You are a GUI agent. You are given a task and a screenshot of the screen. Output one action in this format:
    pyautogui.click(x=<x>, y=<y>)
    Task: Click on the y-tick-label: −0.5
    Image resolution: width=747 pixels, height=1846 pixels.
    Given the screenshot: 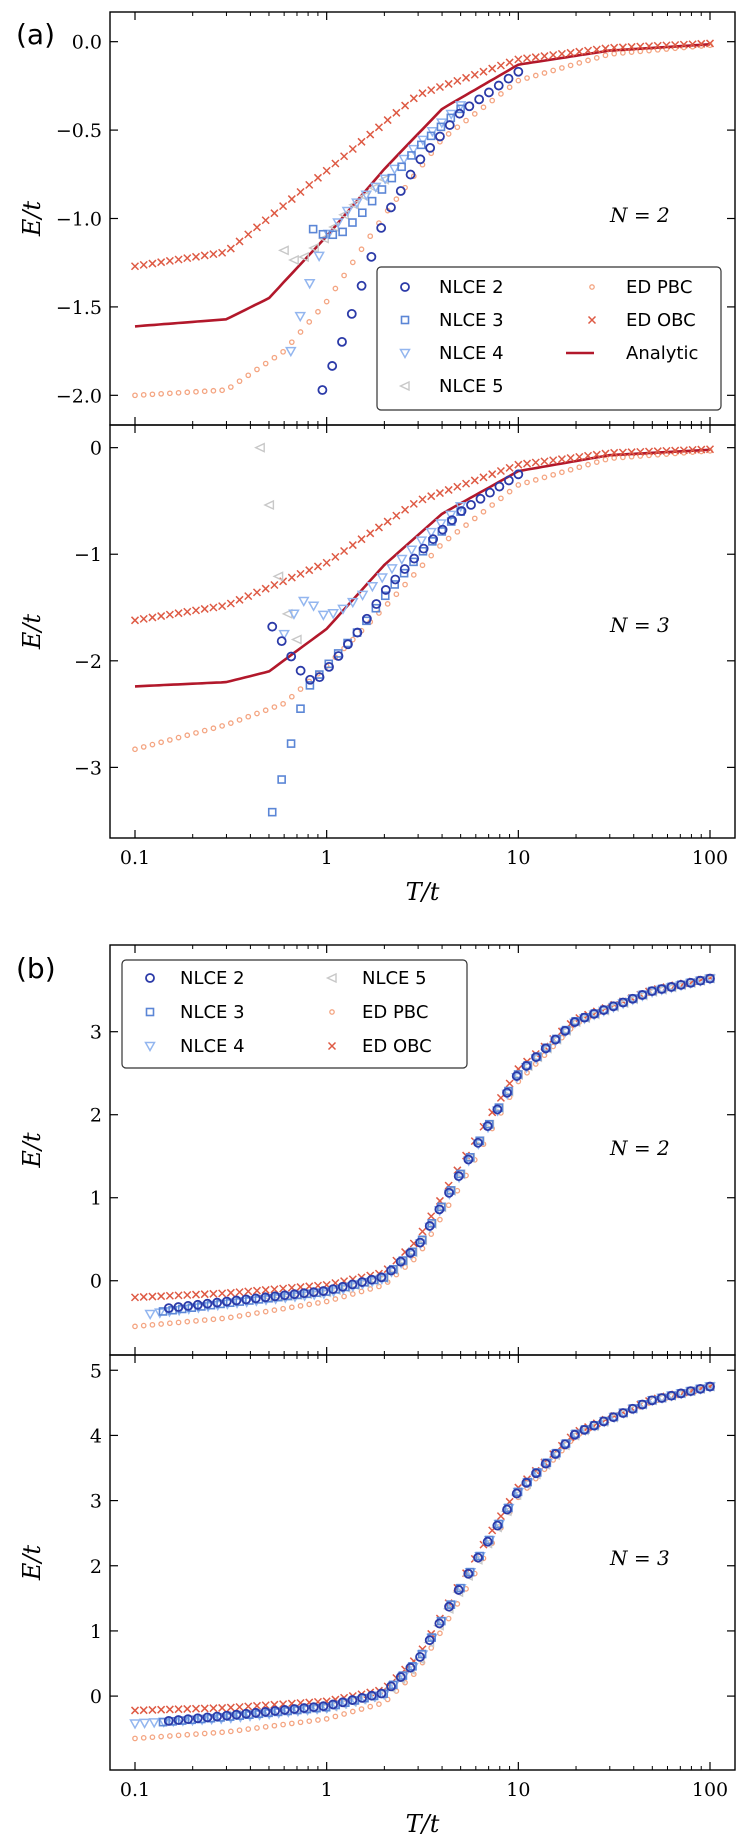 What is the action you would take?
    pyautogui.click(x=79, y=131)
    